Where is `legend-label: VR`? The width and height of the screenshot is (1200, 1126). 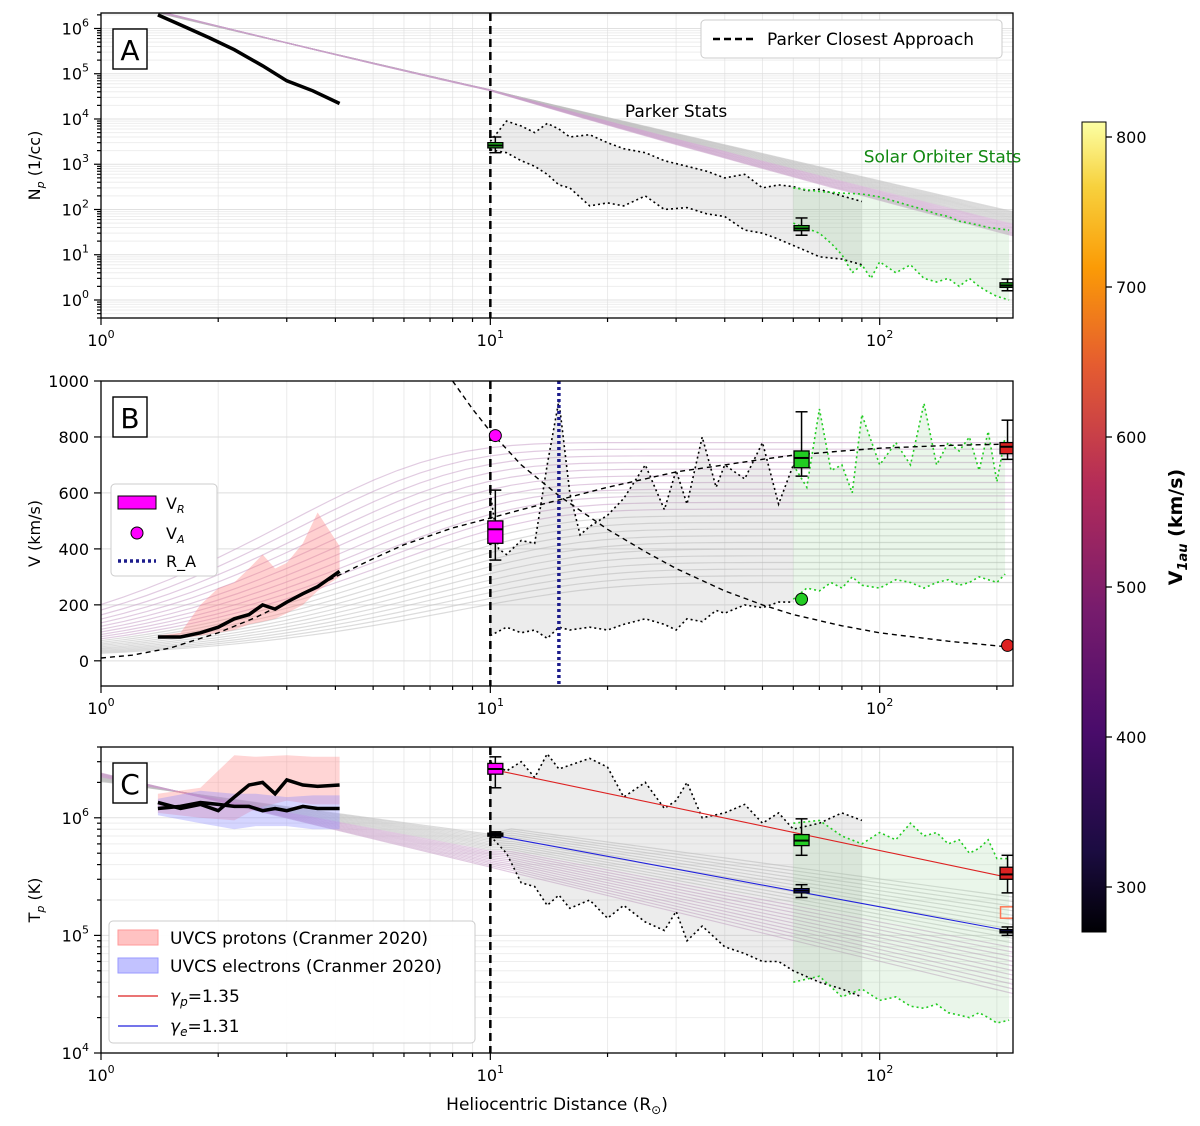
legend-label: VR is located at coordinates (175, 505).